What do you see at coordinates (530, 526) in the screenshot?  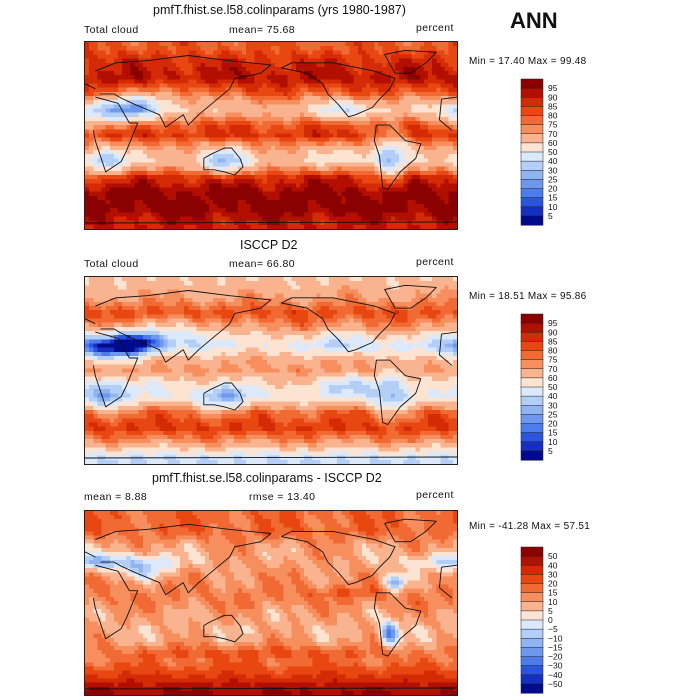 I see `panel3-minmax: Min = -41.28 Max = 57.51` at bounding box center [530, 526].